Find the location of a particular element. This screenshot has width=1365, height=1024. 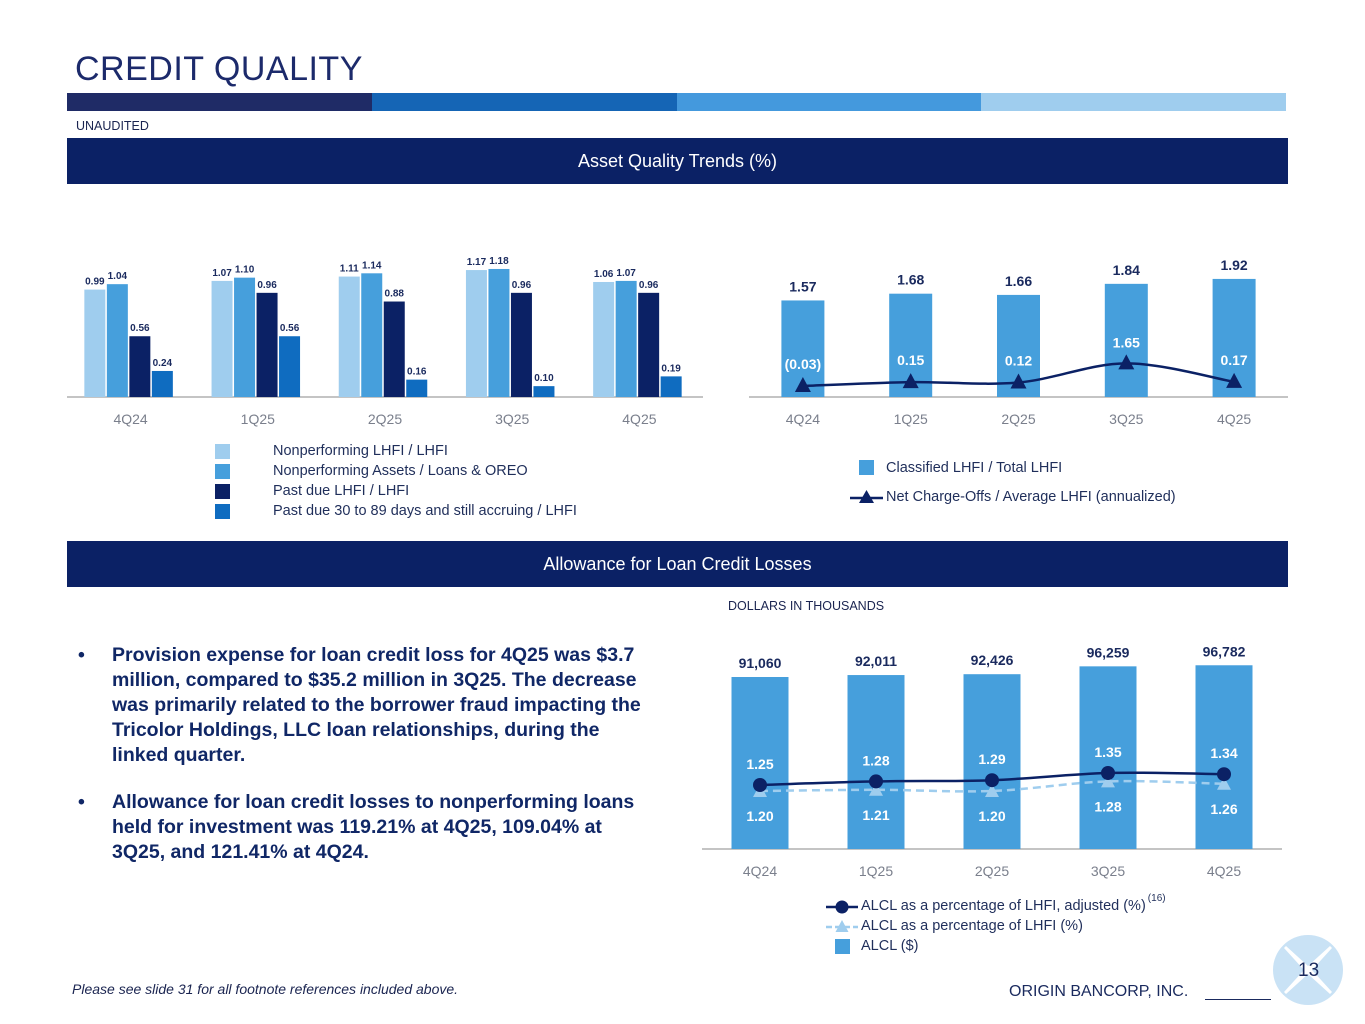

page-number: 13 is located at coordinates (1309, 970).